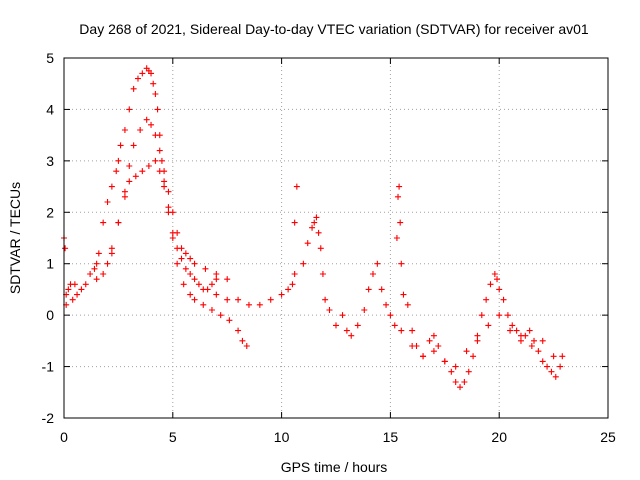 The width and height of the screenshot is (640, 480). I want to click on y-tick-label: 5, so click(50, 58).